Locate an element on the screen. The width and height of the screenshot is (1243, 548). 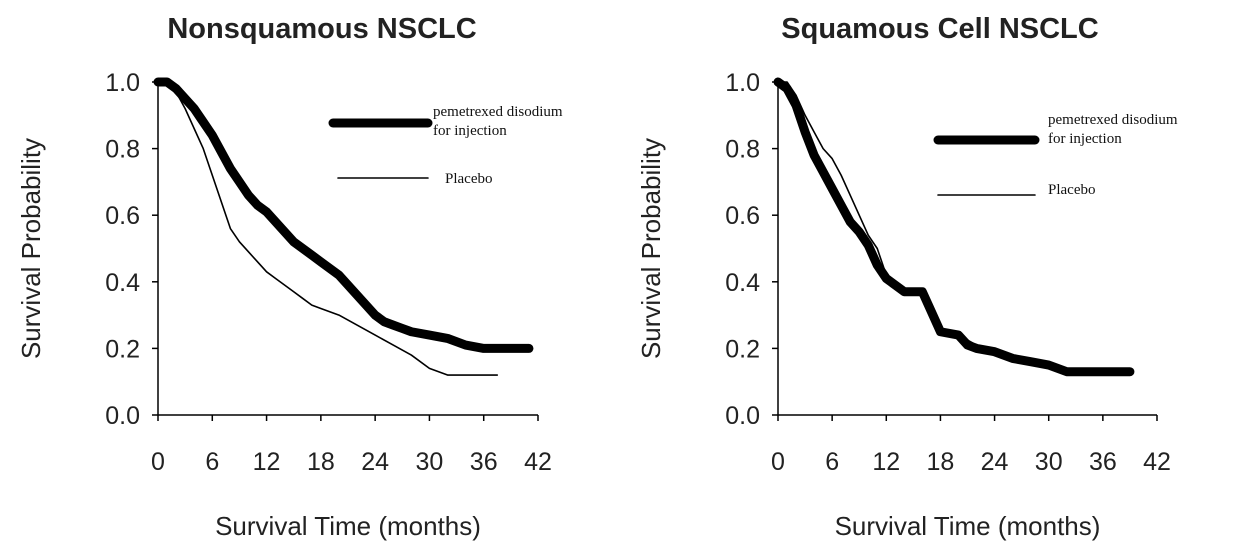
chart-title: Squamous Cell NSCLC is located at coordinates (939, 29).